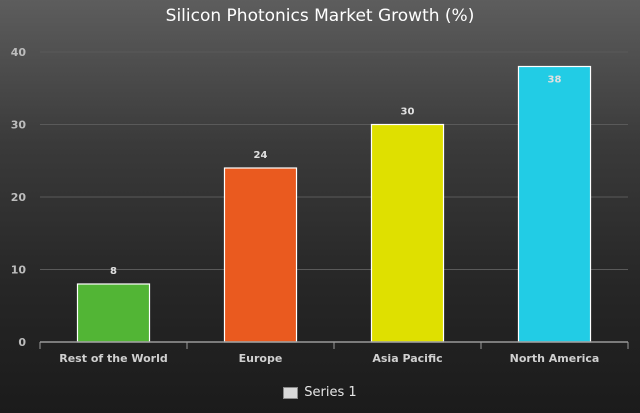 Image resolution: width=640 pixels, height=413 pixels. What do you see at coordinates (19, 125) in the screenshot?
I see `y-tick-label-30: 30` at bounding box center [19, 125].